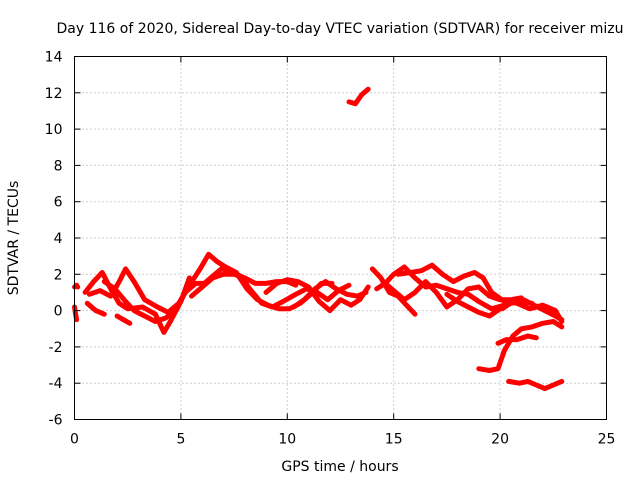 Image resolution: width=640 pixels, height=480 pixels. I want to click on y-tick-label: 0, so click(58, 312).